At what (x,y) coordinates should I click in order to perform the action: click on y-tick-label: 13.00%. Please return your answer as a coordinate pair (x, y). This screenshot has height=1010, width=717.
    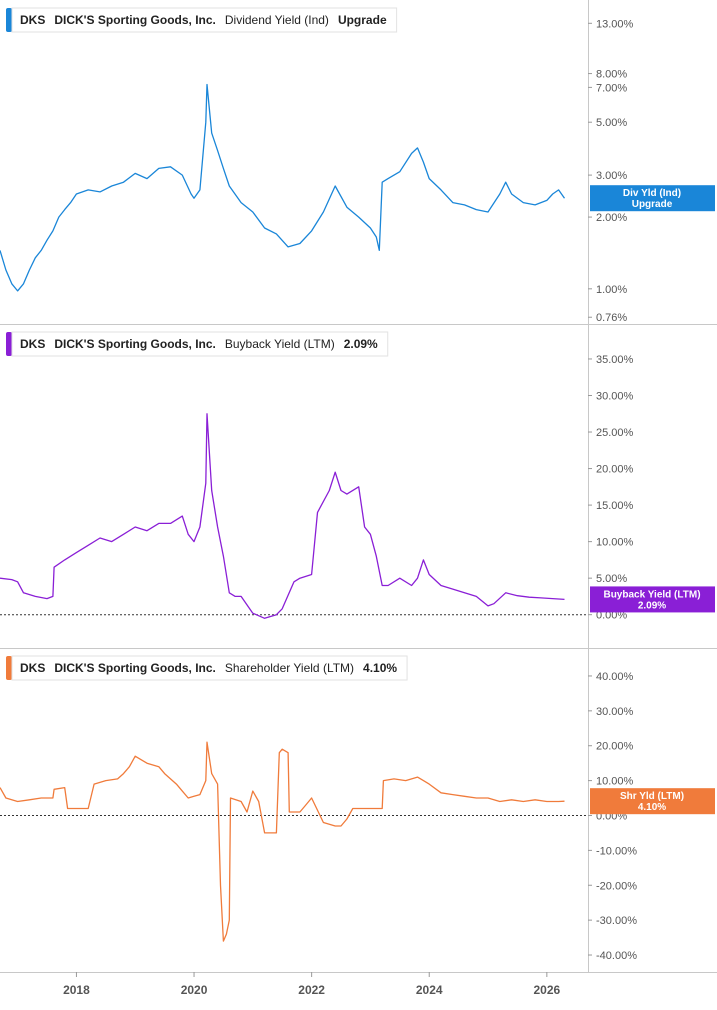
    Looking at the image, I should click on (615, 24).